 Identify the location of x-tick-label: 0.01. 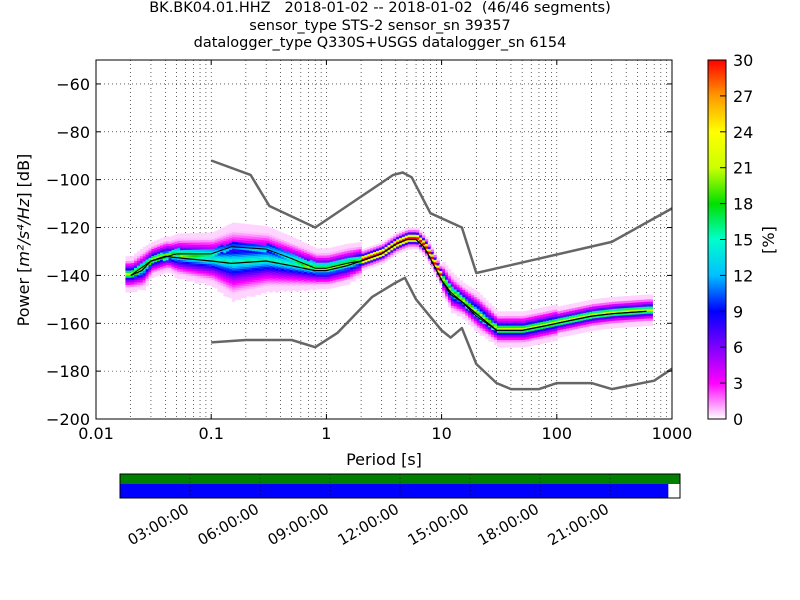
(96, 433).